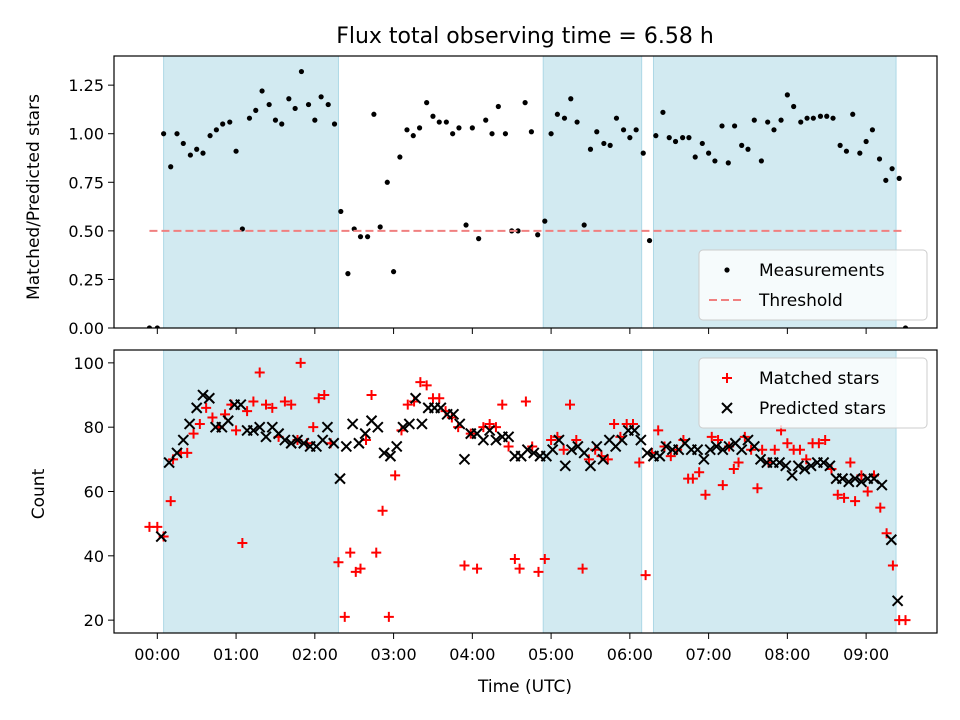  Describe the element at coordinates (800, 301) in the screenshot. I see `legend-label: Threshold` at that location.